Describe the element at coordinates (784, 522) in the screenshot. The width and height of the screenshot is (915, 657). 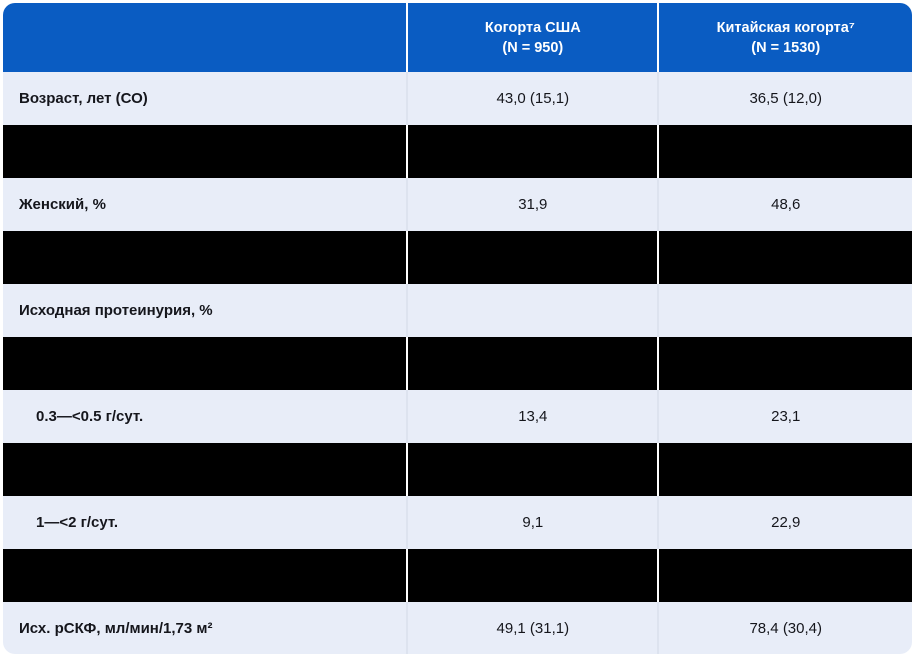
I see `value-china-cohort: 22,9` at that location.